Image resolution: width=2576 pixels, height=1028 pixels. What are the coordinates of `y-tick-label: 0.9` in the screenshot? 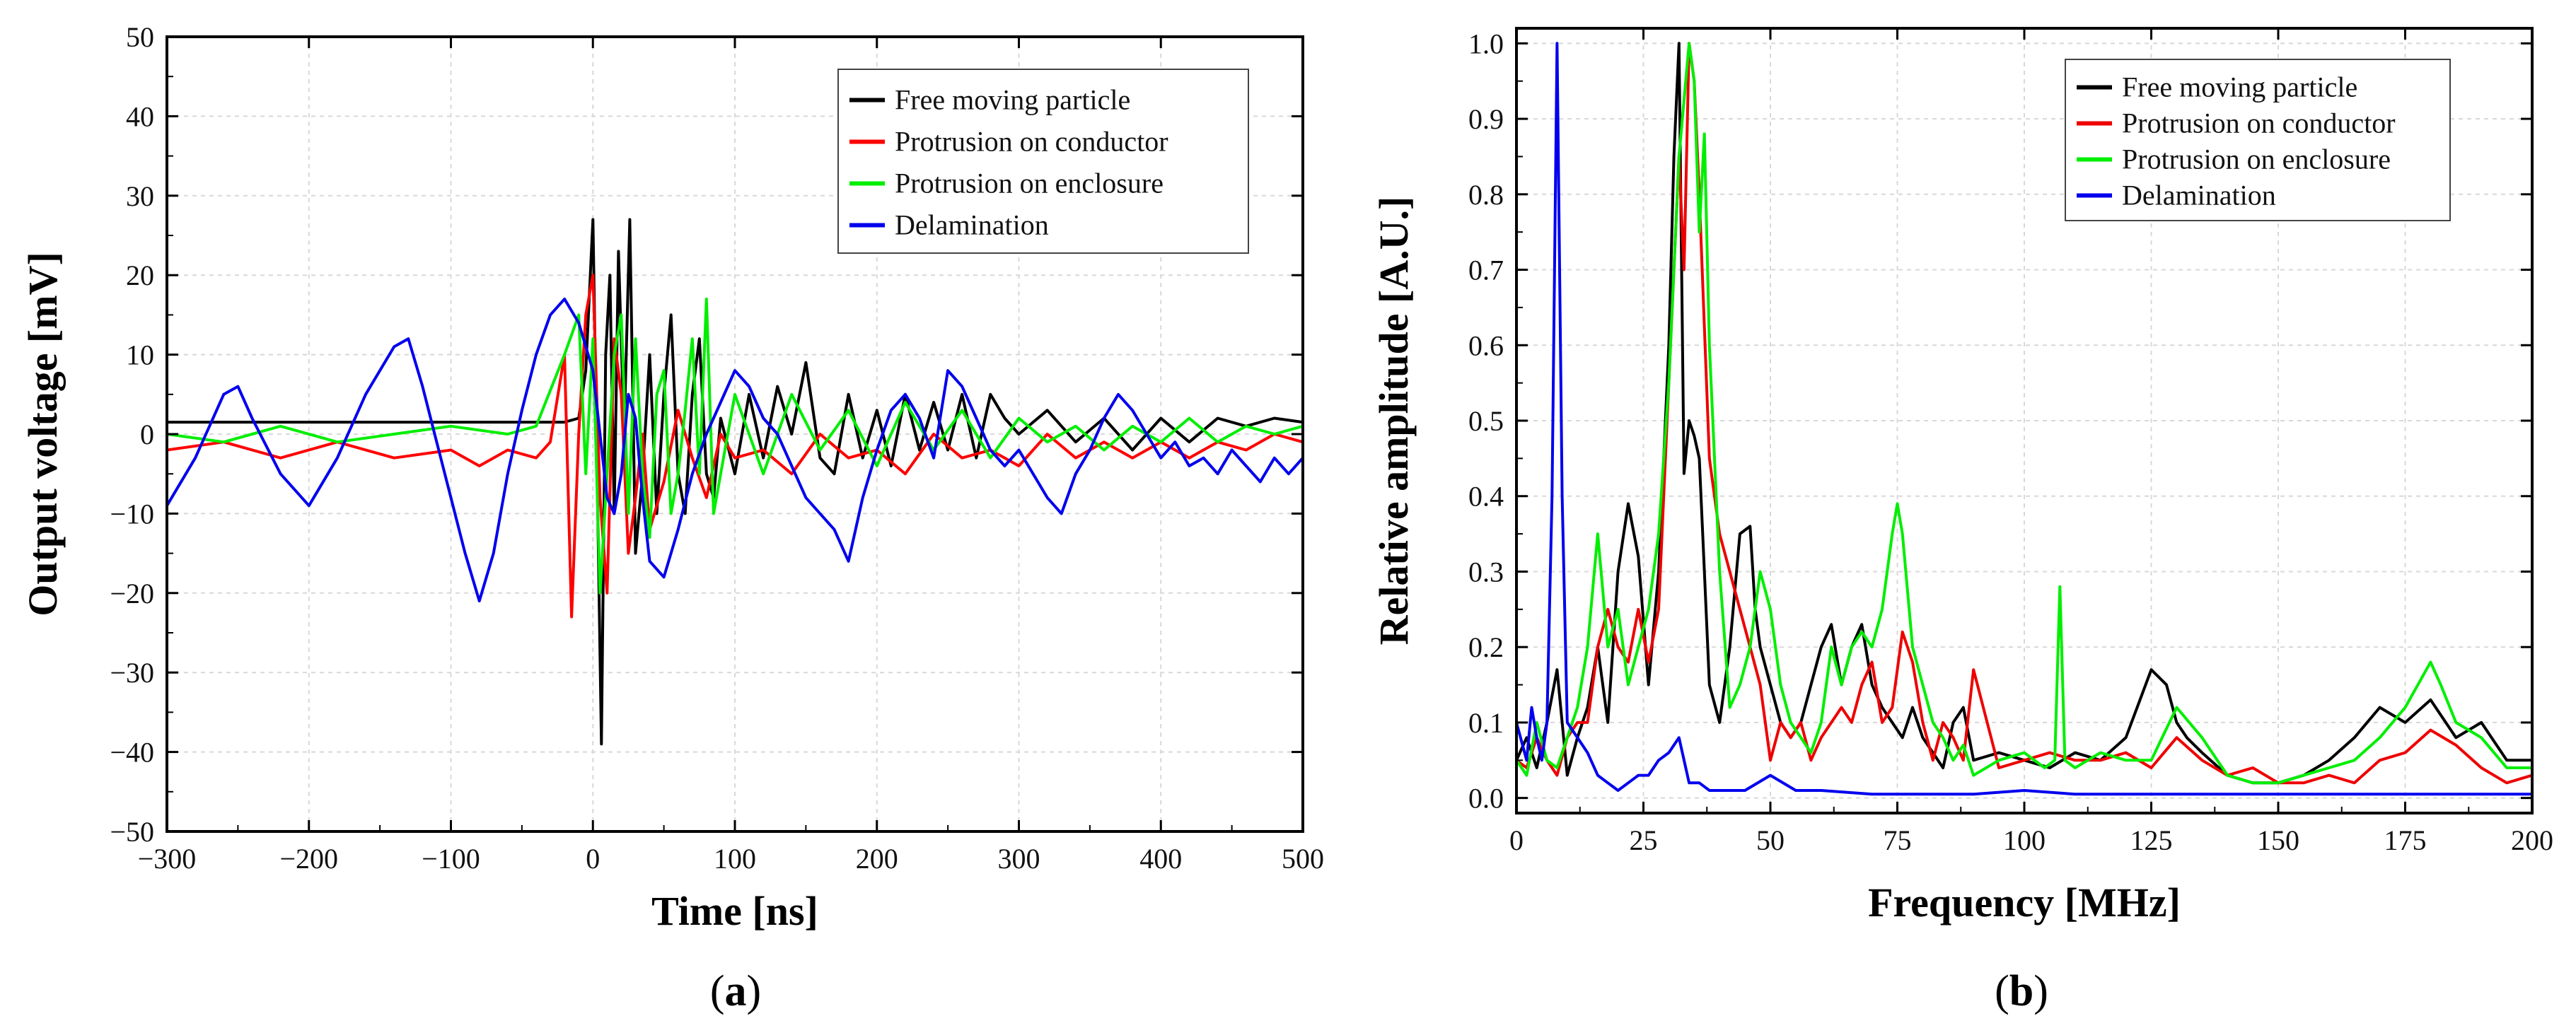 It's located at (1486, 119).